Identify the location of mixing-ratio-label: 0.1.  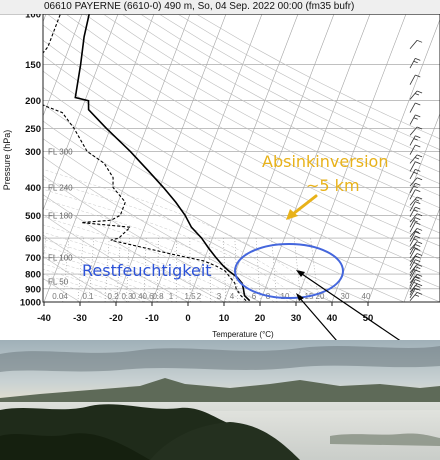
(88, 296).